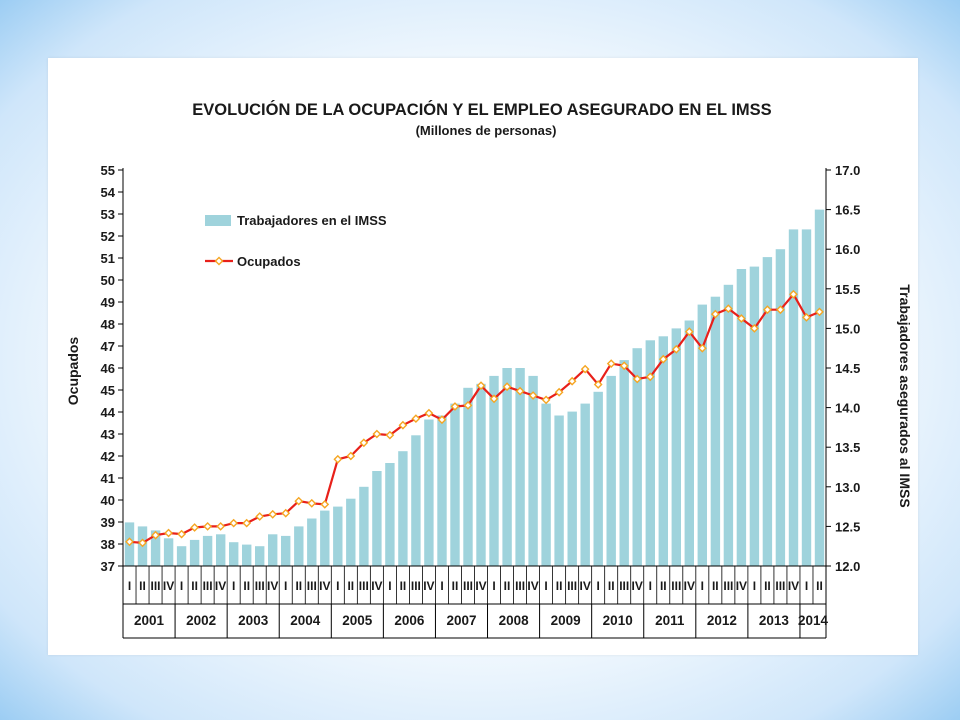 The height and width of the screenshot is (720, 960). What do you see at coordinates (847, 487) in the screenshot?
I see `y-tick-label-right: 13.0` at bounding box center [847, 487].